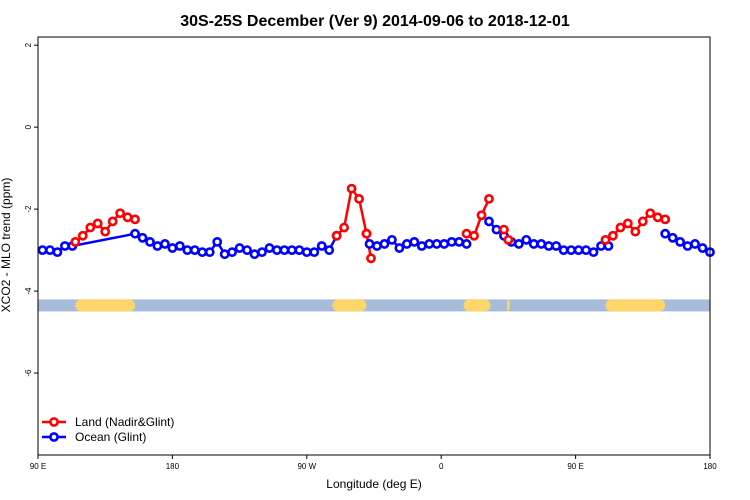  I want to click on y-tick-label-3: -4, so click(28, 291).